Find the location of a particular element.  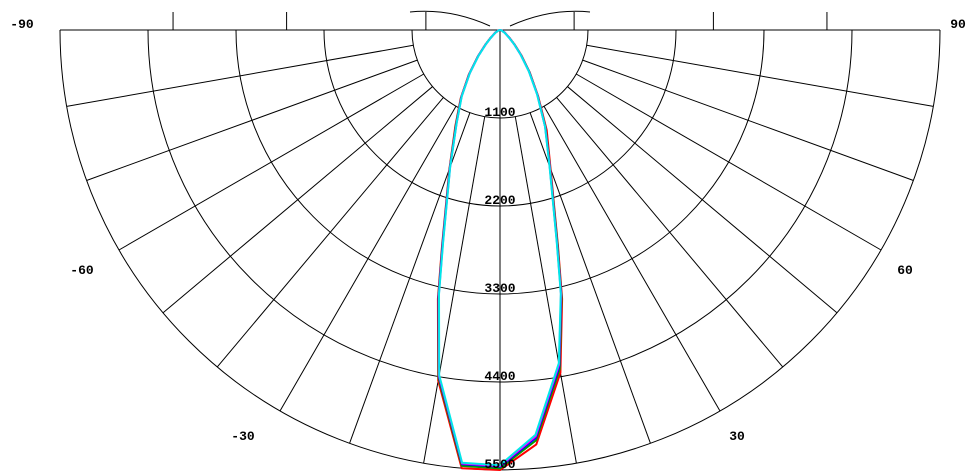

angle-tick-label: -90 is located at coordinates (22, 24).